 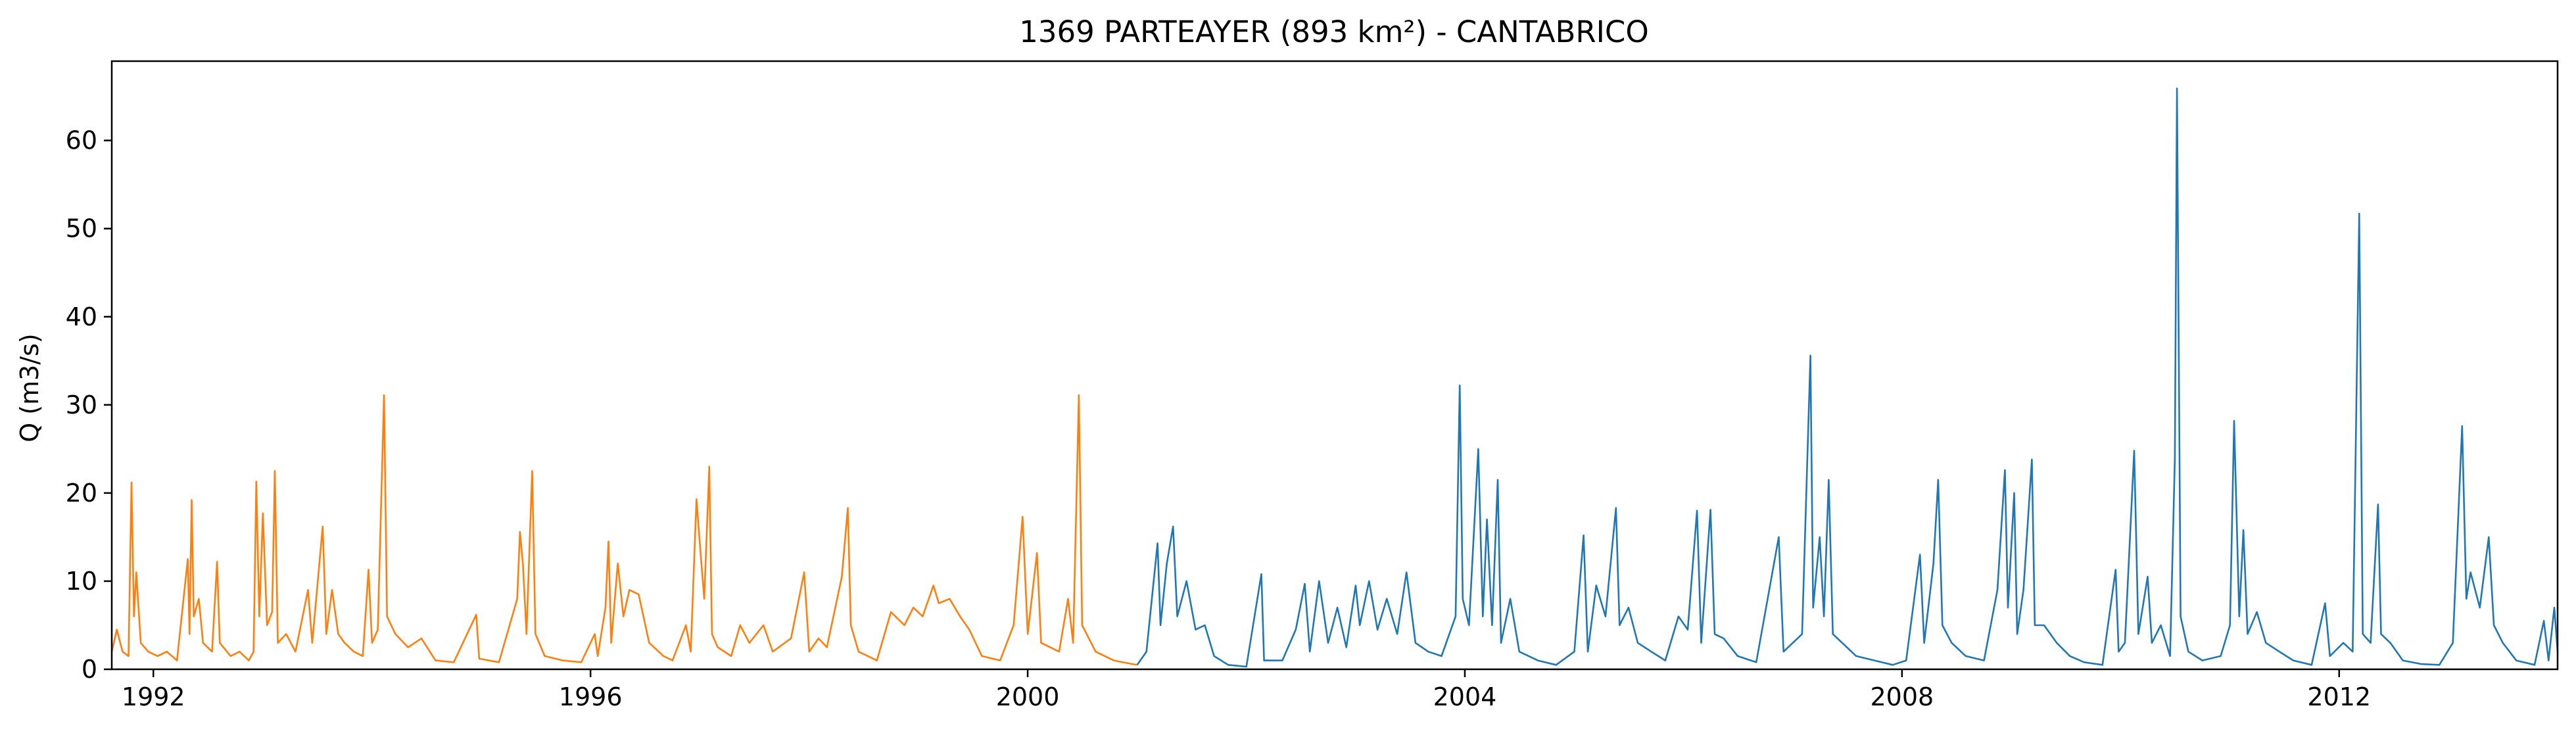 What do you see at coordinates (2339, 696) in the screenshot?
I see `x-tick-label: 2012` at bounding box center [2339, 696].